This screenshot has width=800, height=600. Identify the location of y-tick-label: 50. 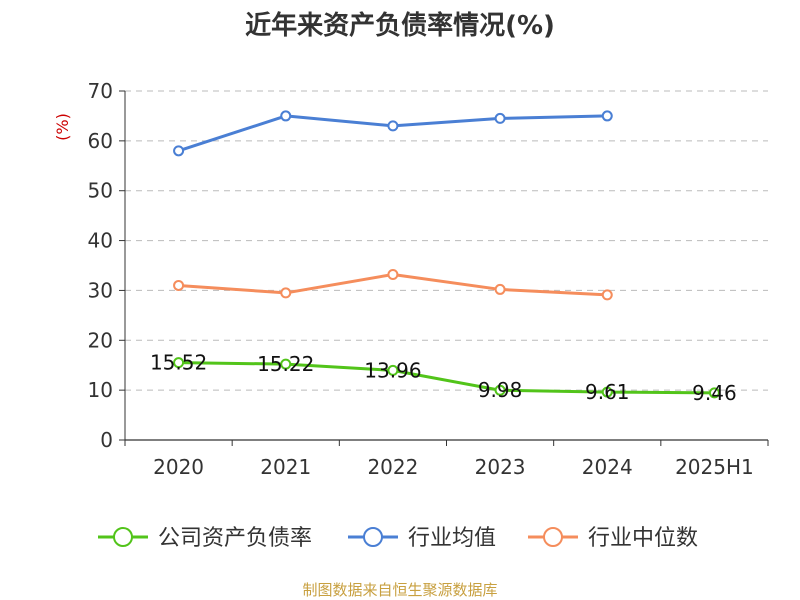
(100, 191).